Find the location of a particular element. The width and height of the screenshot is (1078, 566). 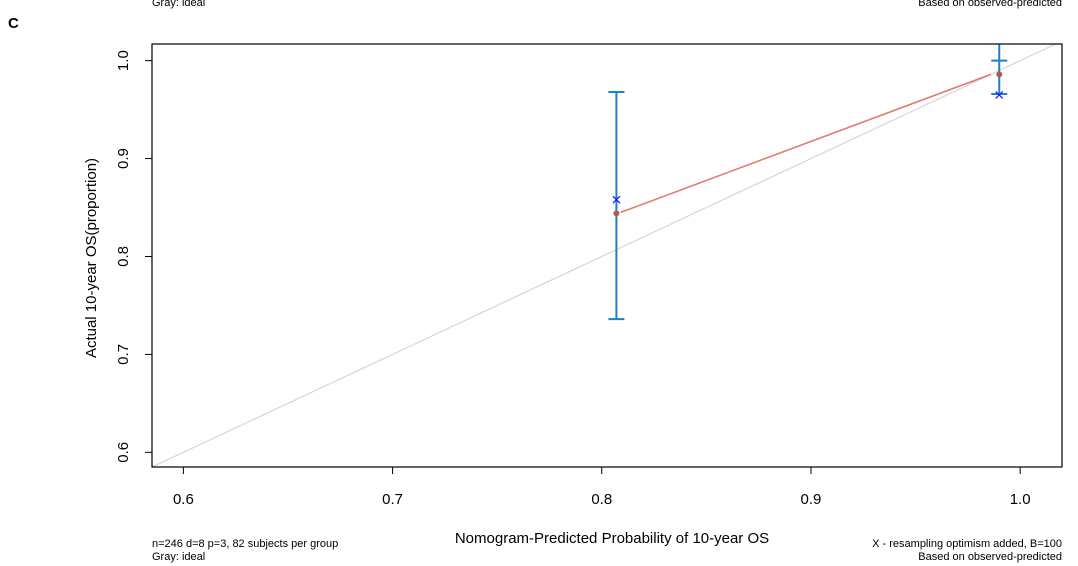

bottom-note-left-2: Gray: ideal is located at coordinates (178, 557).